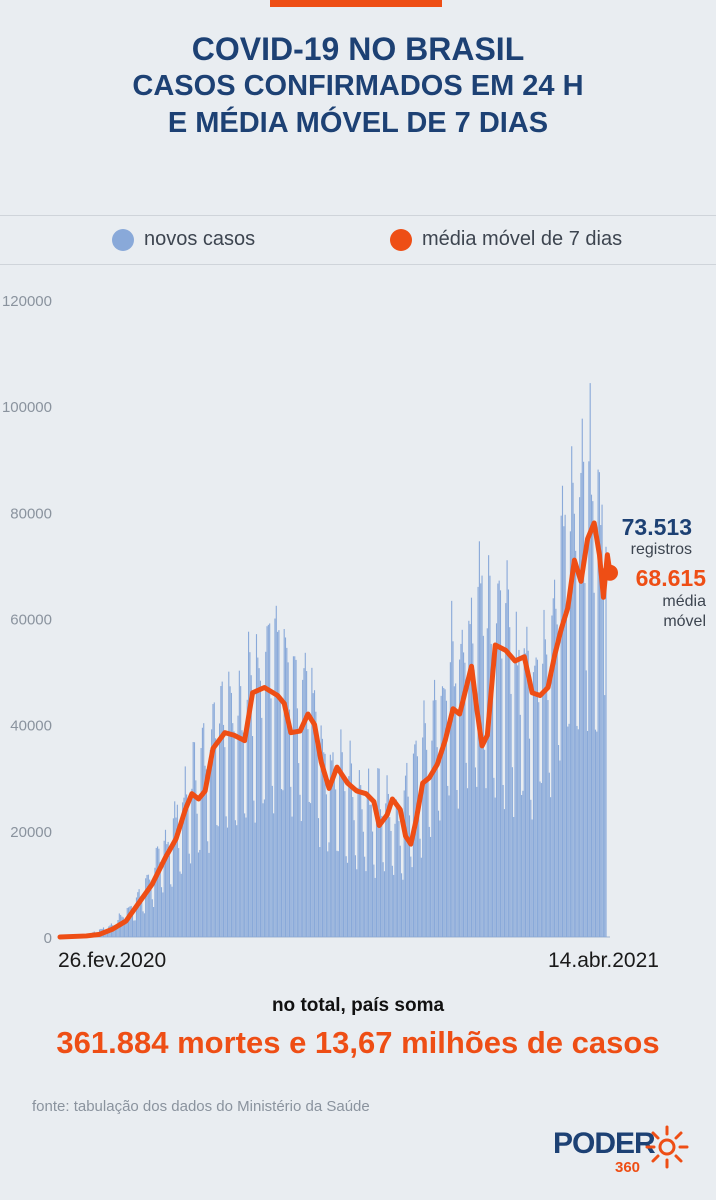 The image size is (716, 1200). What do you see at coordinates (200, 239) in the screenshot?
I see `legend-bars-label: novos casos` at bounding box center [200, 239].